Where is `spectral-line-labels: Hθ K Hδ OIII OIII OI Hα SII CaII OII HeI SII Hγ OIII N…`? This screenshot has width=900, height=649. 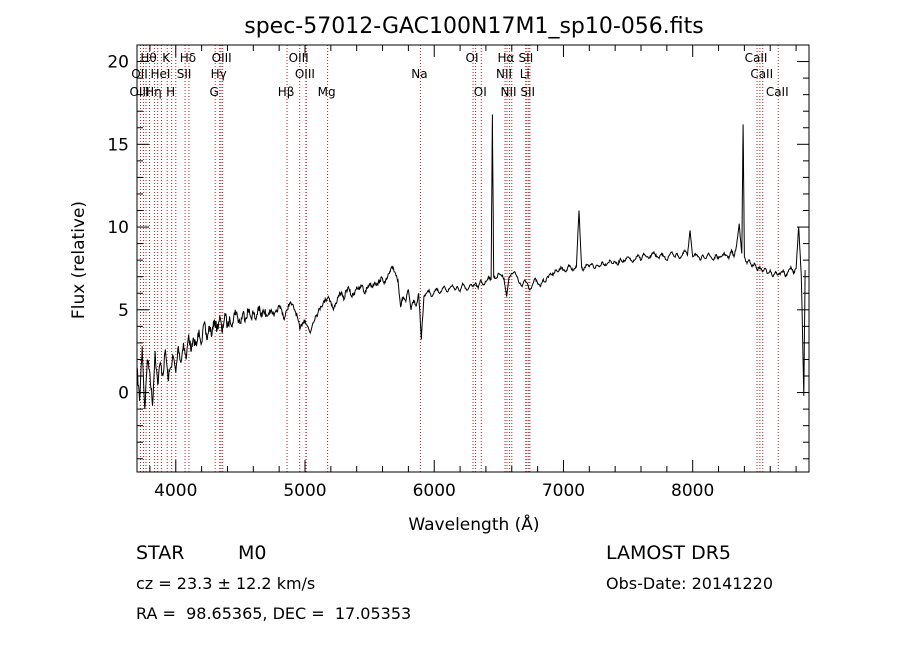 spectral-line-labels: Hθ K Hδ OIII OIII OI Hα SII CaII OII HeI SII Hγ OIII N… is located at coordinates (458, 75).